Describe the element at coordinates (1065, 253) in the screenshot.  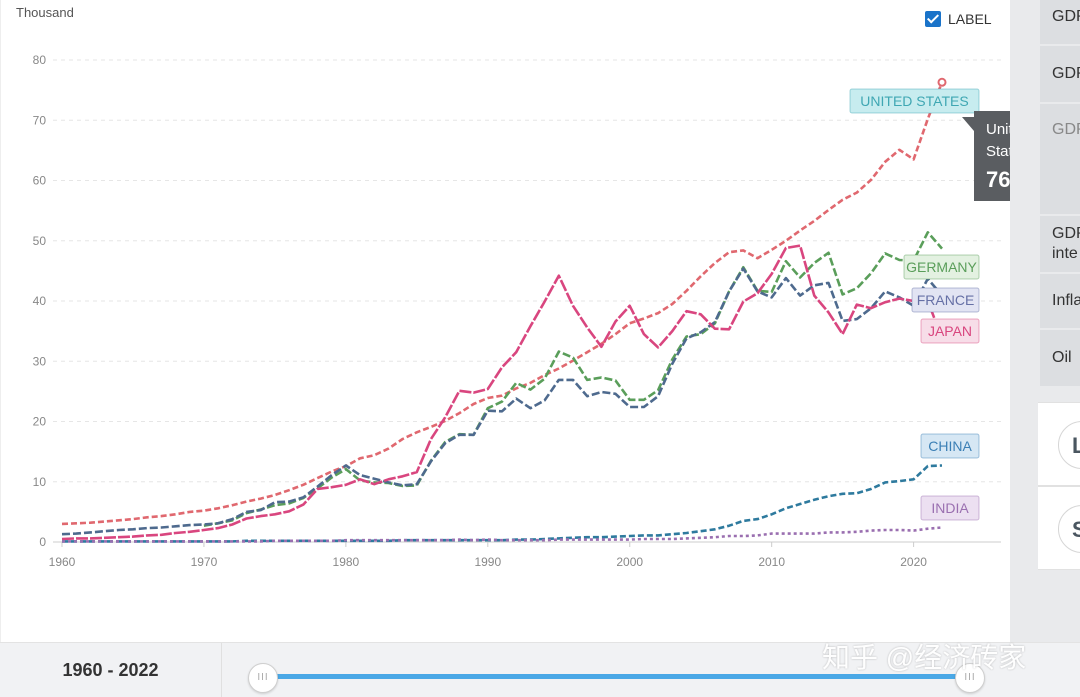
I see `sidebar-item-label-line2: inte` at that location.